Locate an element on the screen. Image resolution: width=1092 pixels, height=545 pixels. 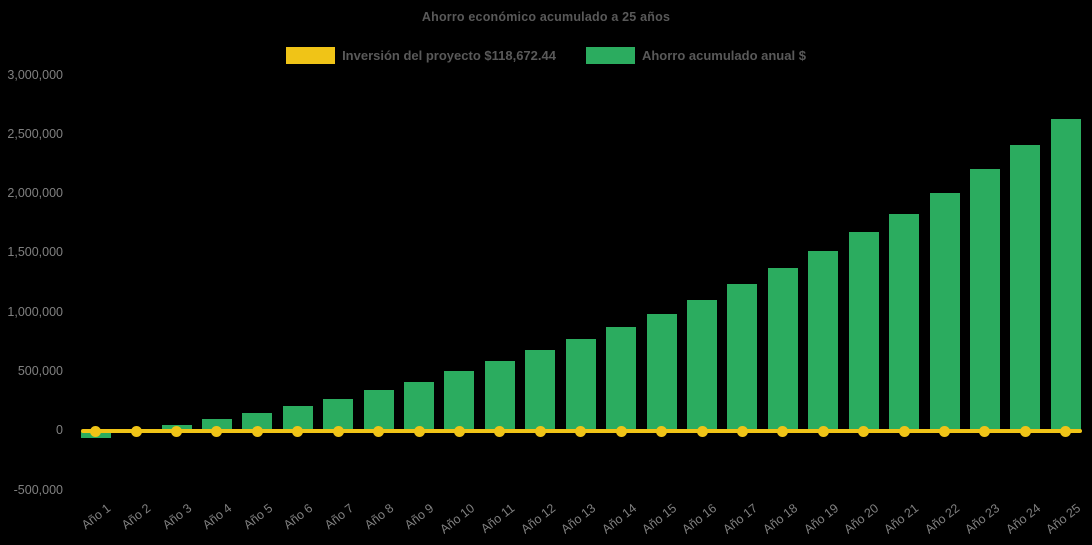
bar-año-17 is located at coordinates (742, 357).